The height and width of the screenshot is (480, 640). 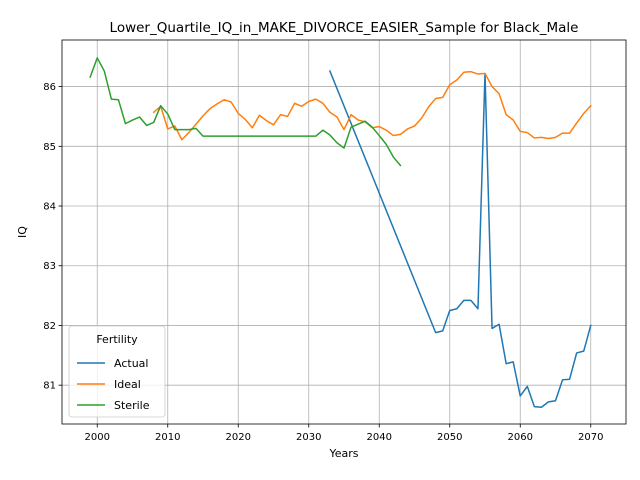 I want to click on x-axis-ticks: 2000 2010 2020 2030 2040 2050 2060 2070, so click(x=344, y=433).